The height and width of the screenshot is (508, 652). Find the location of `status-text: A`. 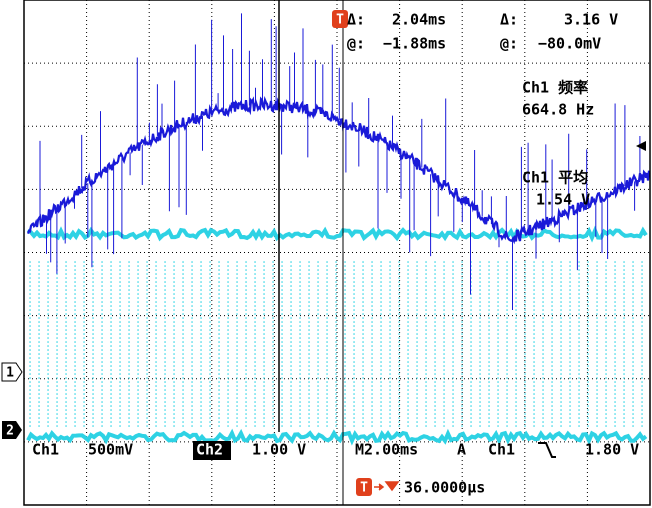

status-text: A is located at coordinates (461, 450).